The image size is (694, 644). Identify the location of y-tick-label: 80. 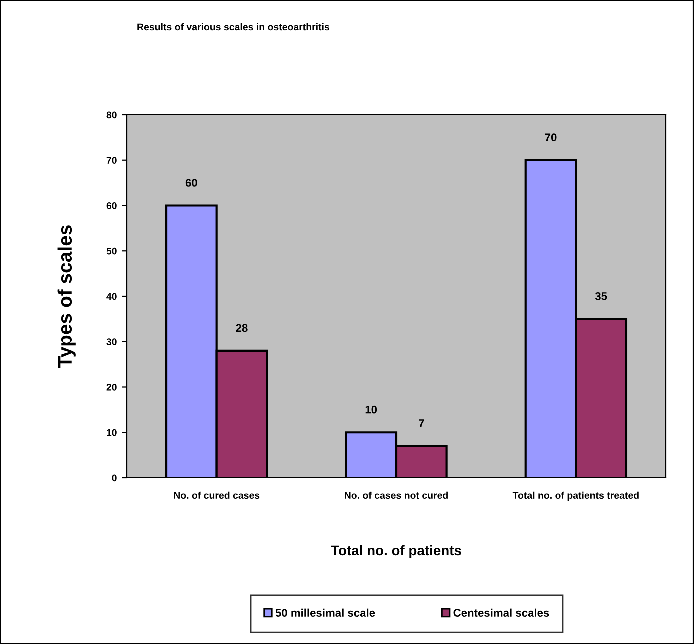
(111, 115).